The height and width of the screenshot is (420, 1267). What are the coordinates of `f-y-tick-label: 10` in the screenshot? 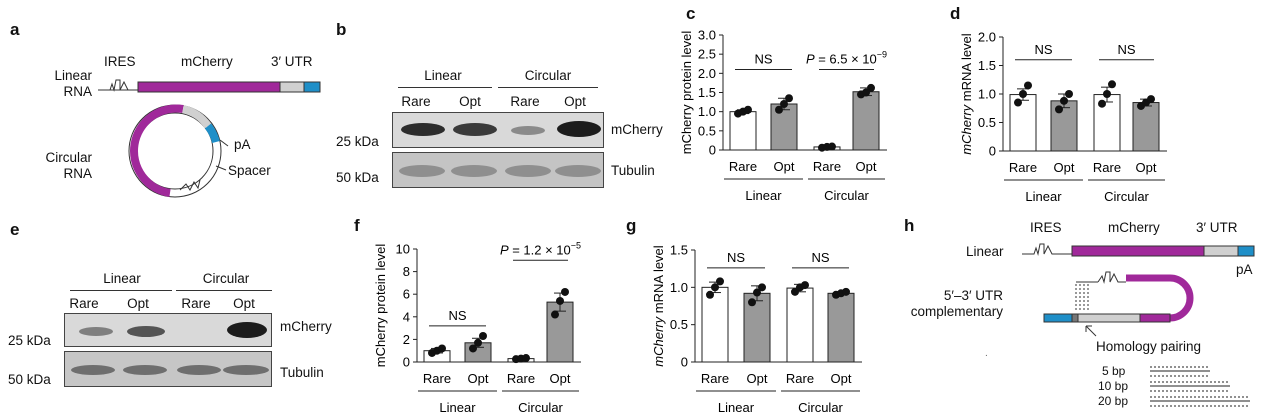 It's located at (403, 249).